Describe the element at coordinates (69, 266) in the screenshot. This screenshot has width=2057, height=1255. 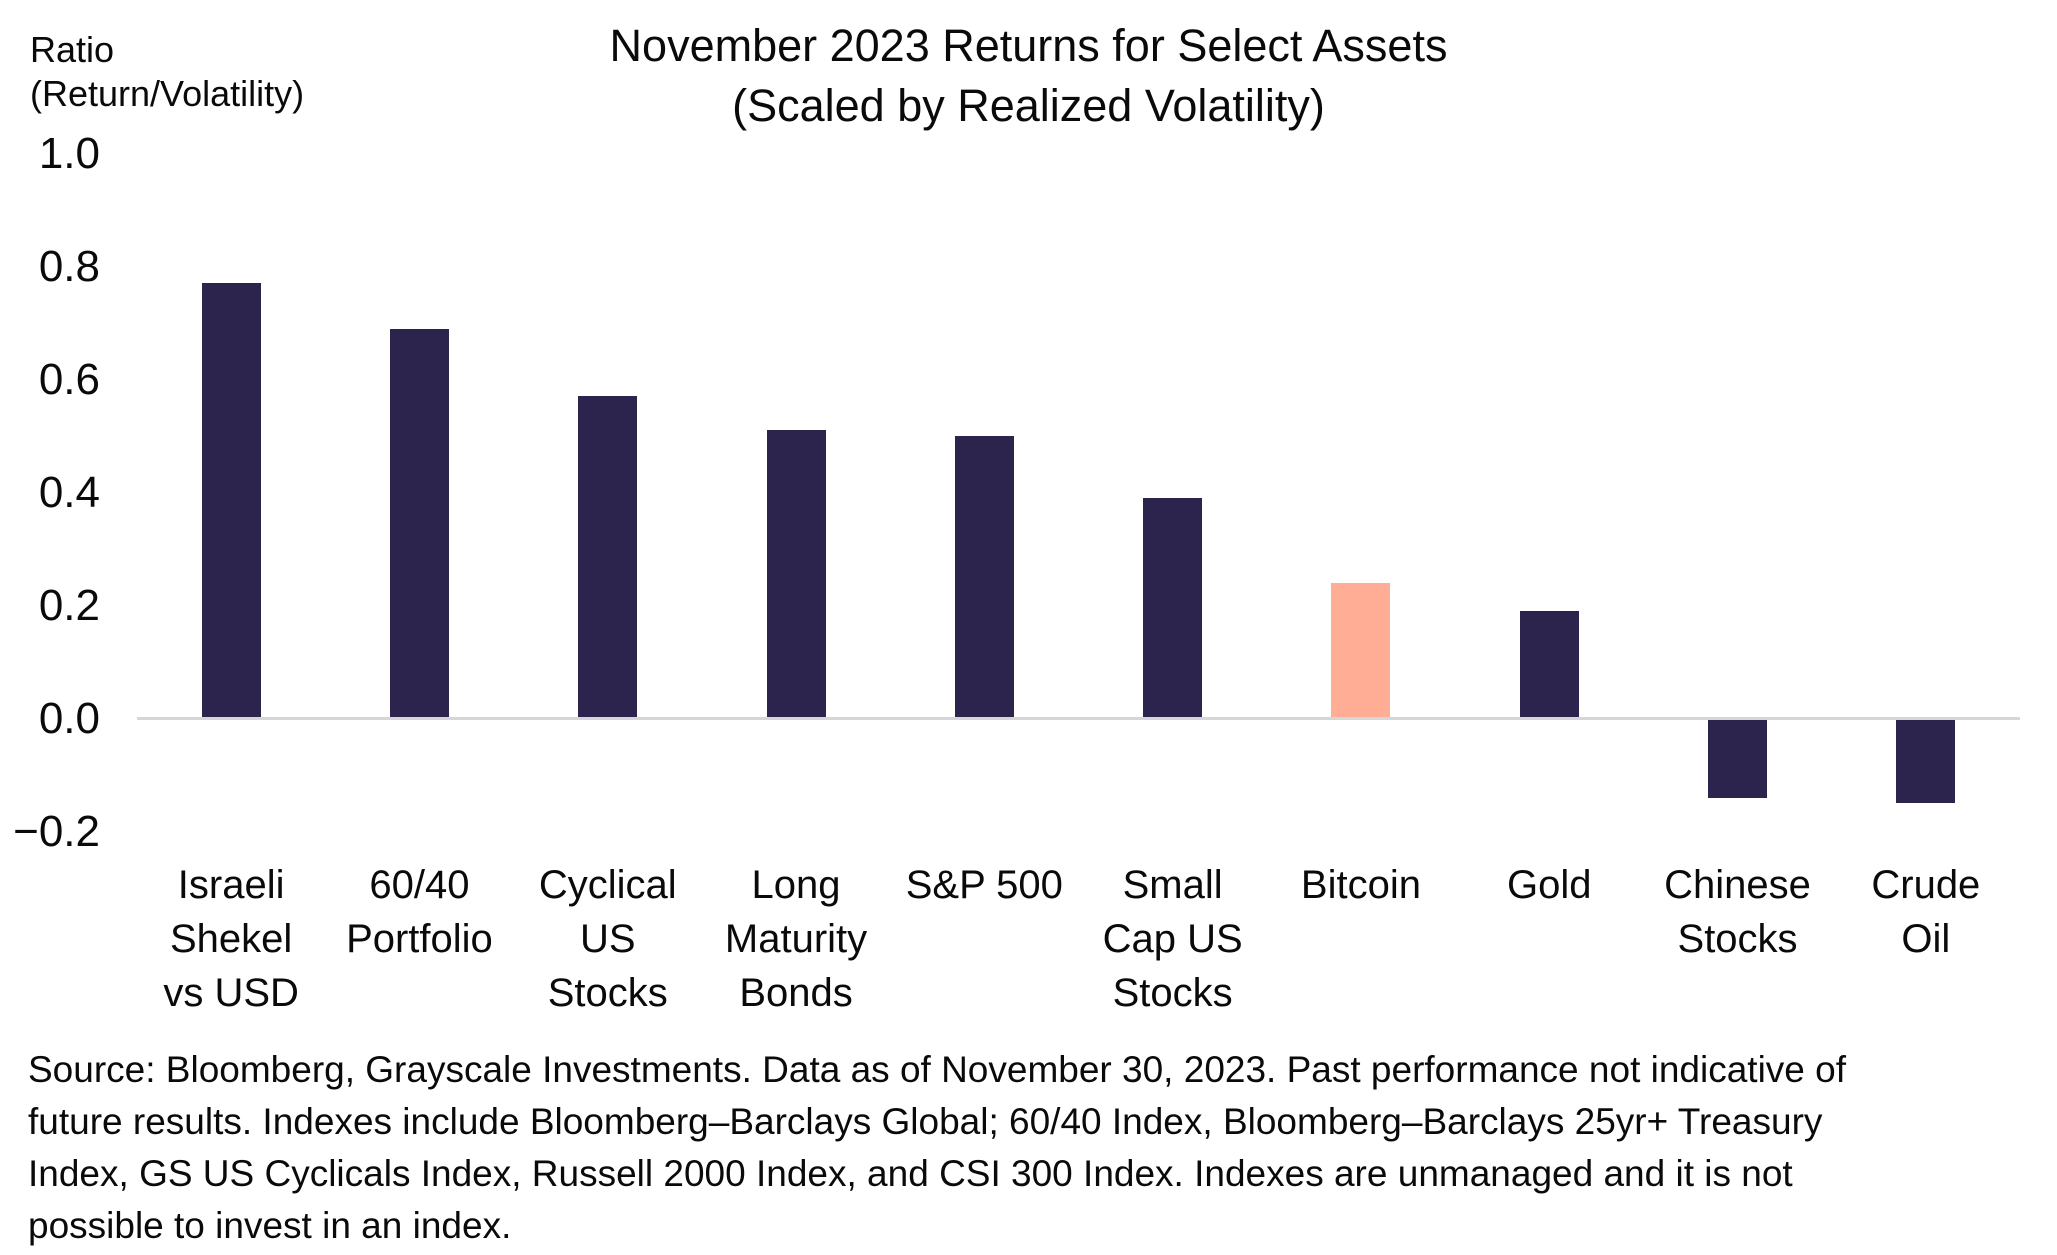
I see `y-tick-label: 0.8` at that location.